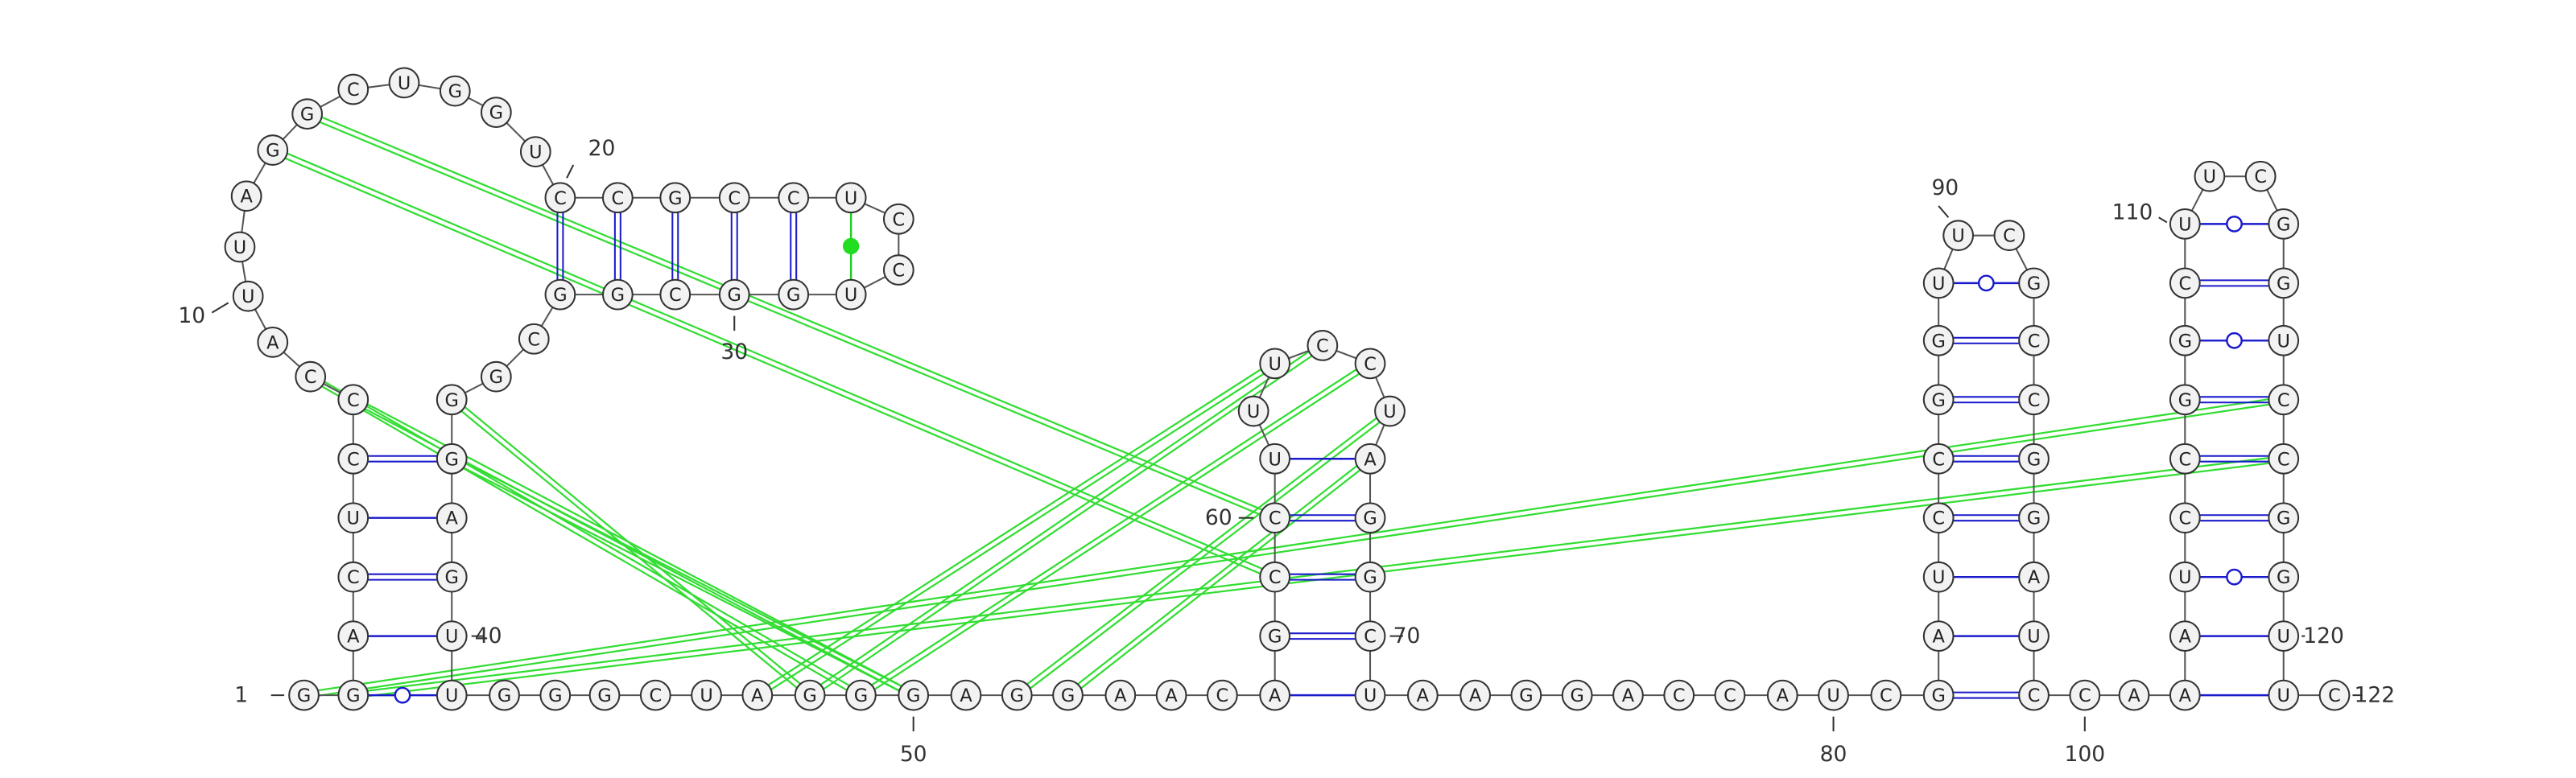 The width and height of the screenshot is (2576, 778). I want to click on position-label: 80, so click(1833, 754).